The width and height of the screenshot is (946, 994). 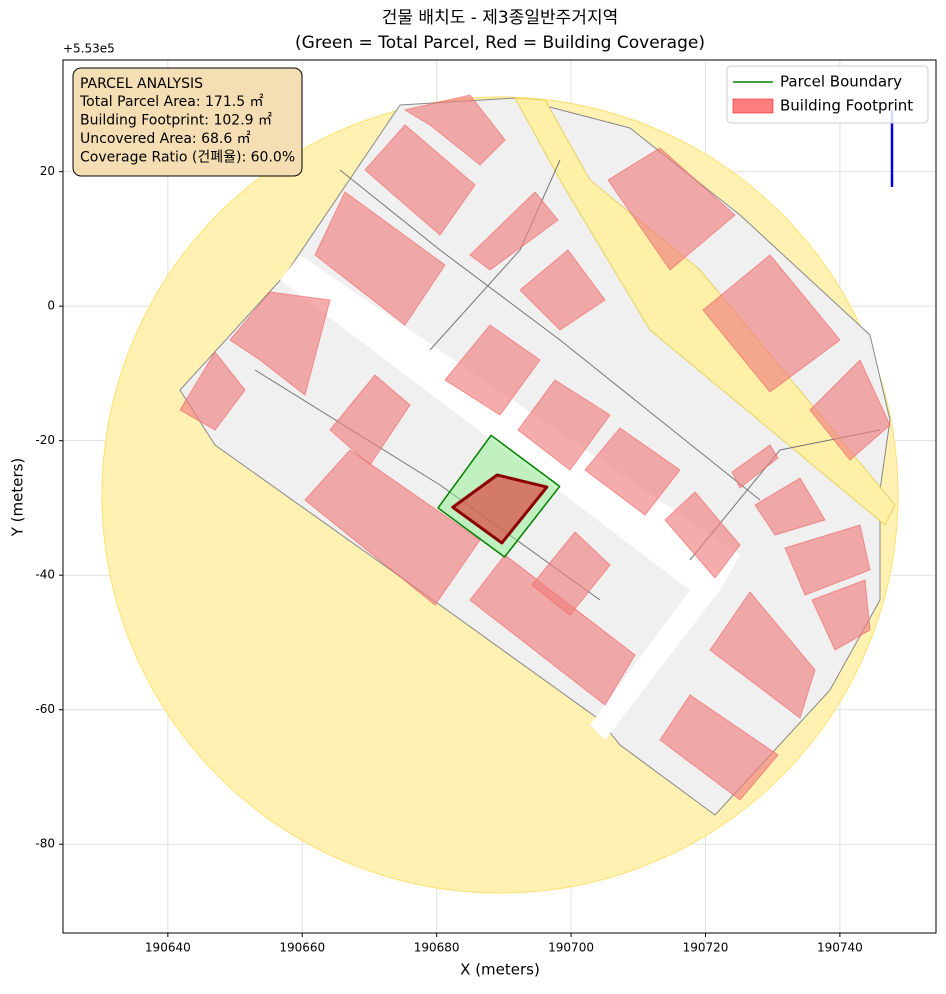 What do you see at coordinates (840, 948) in the screenshot?
I see `x-tick-label: 190740` at bounding box center [840, 948].